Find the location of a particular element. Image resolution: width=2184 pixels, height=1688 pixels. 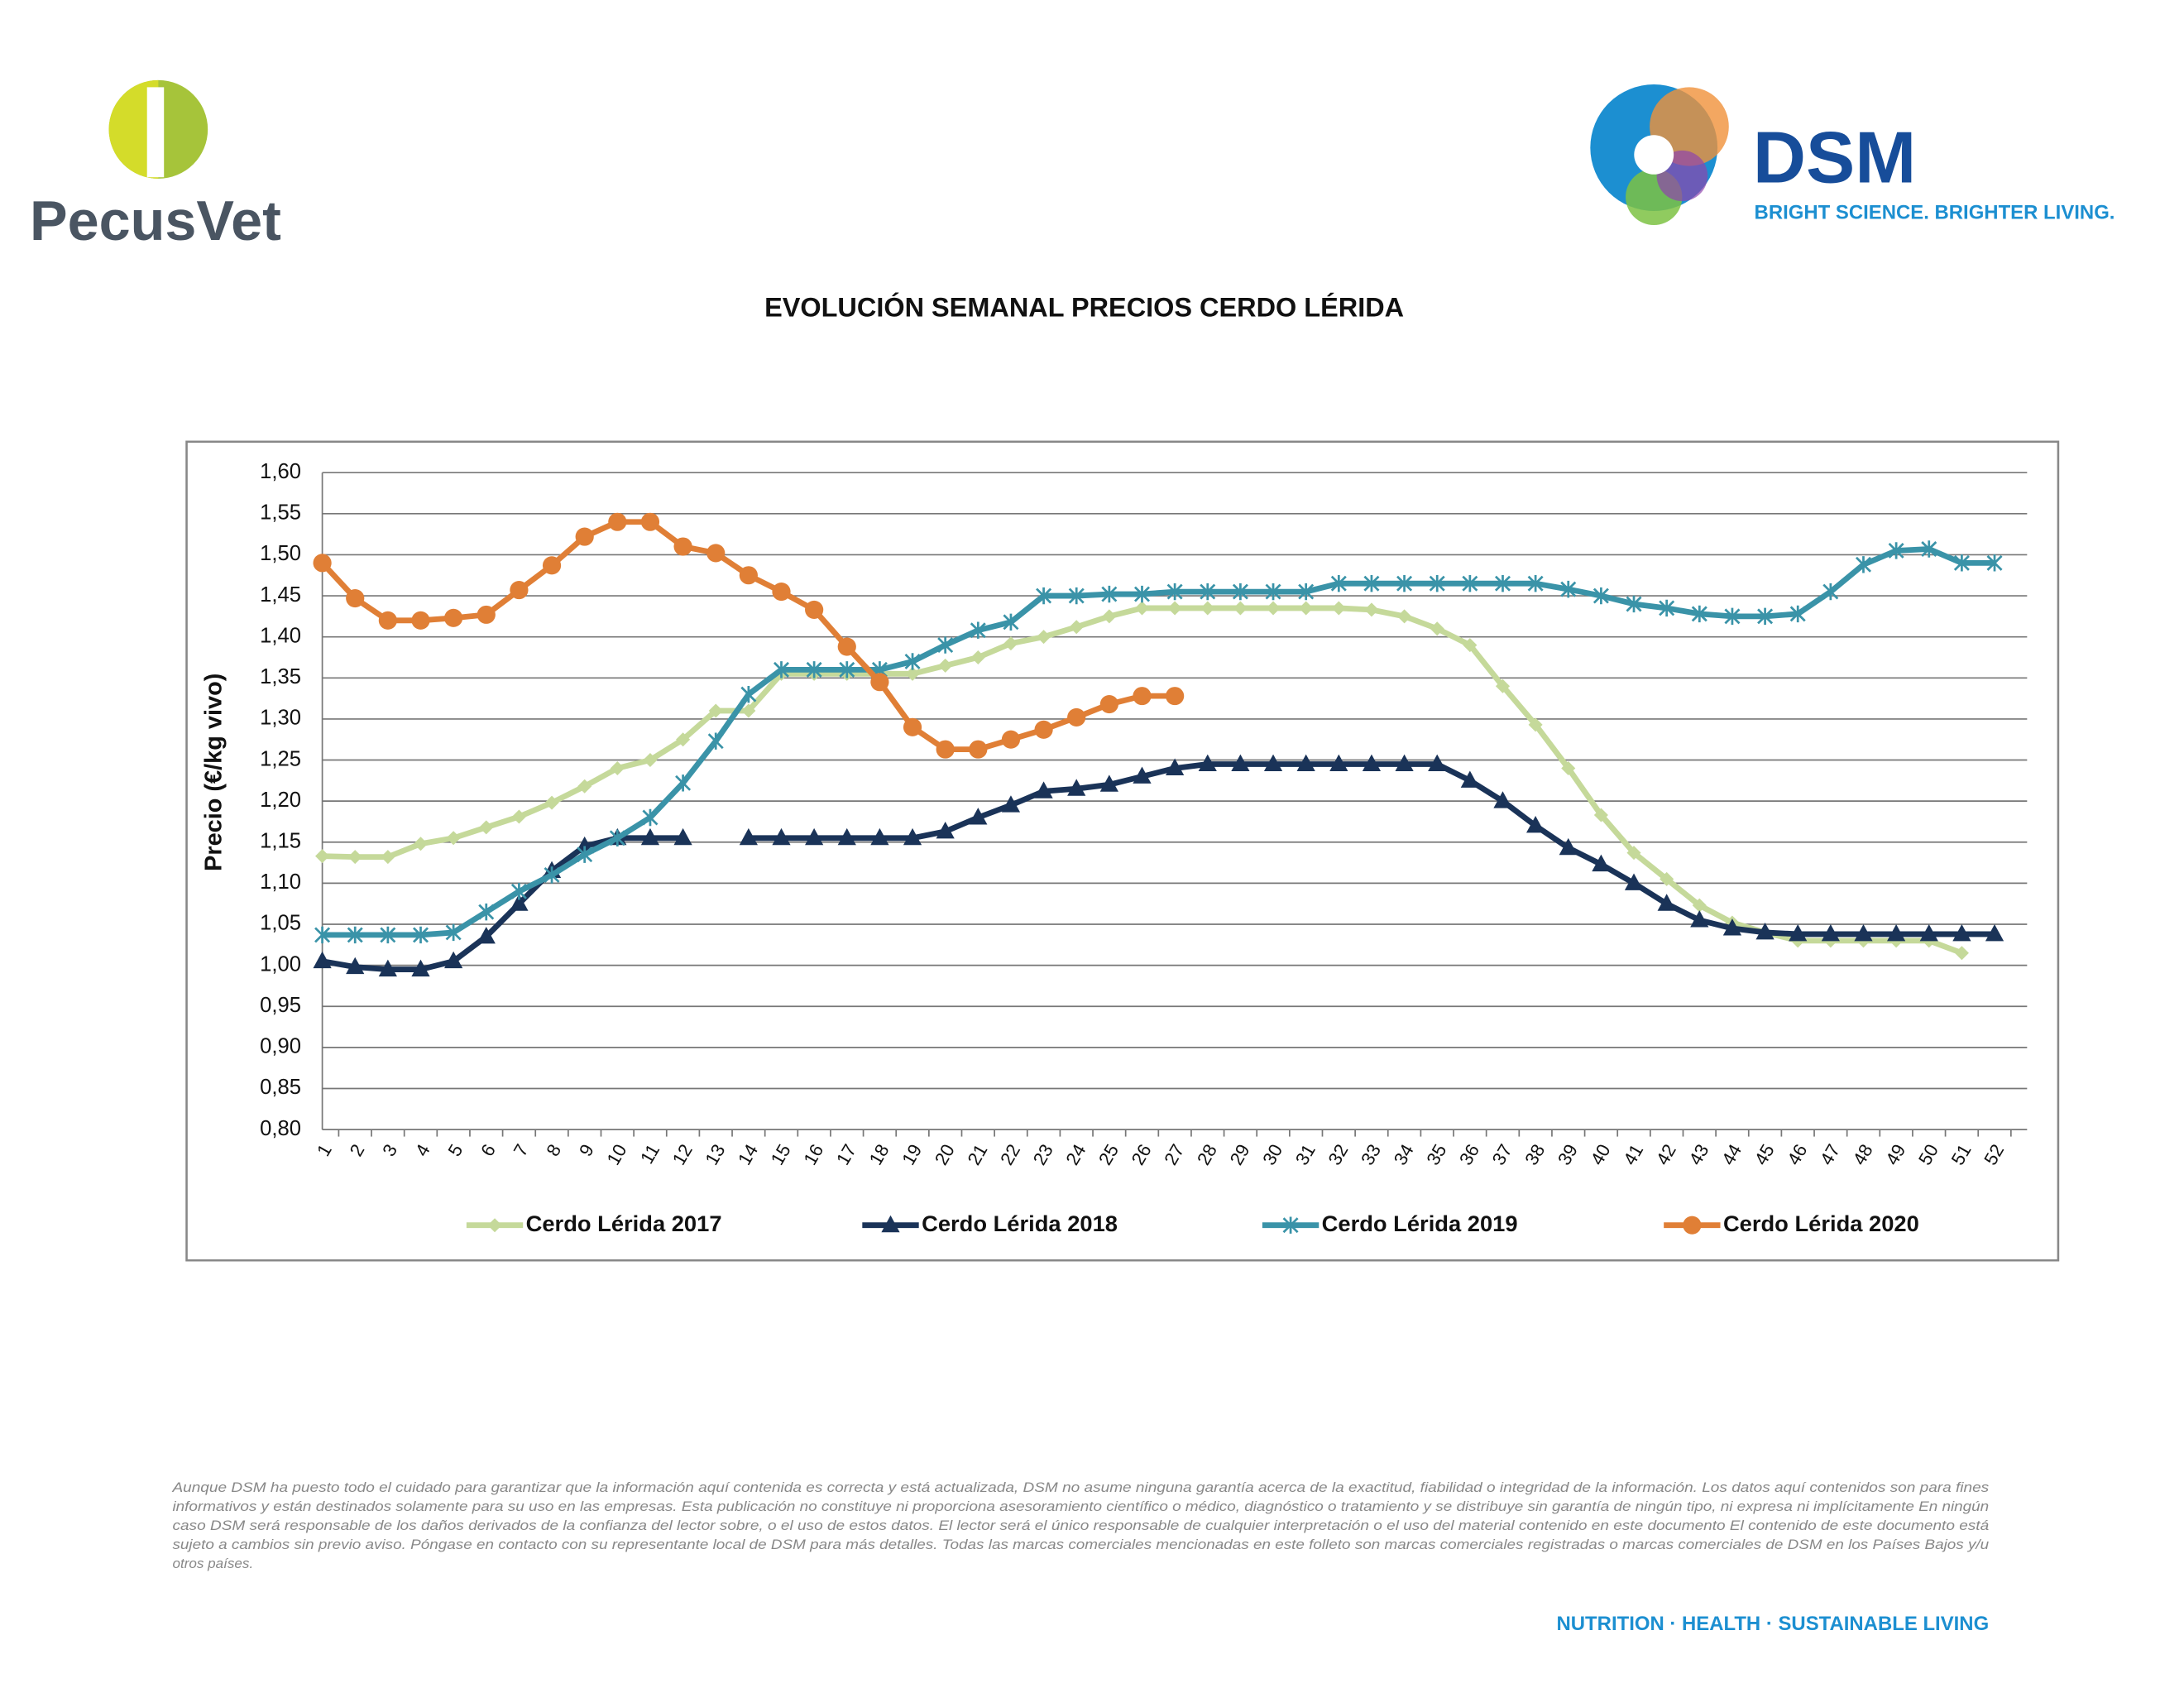

y-tick-label: 1,25 is located at coordinates (280, 758).